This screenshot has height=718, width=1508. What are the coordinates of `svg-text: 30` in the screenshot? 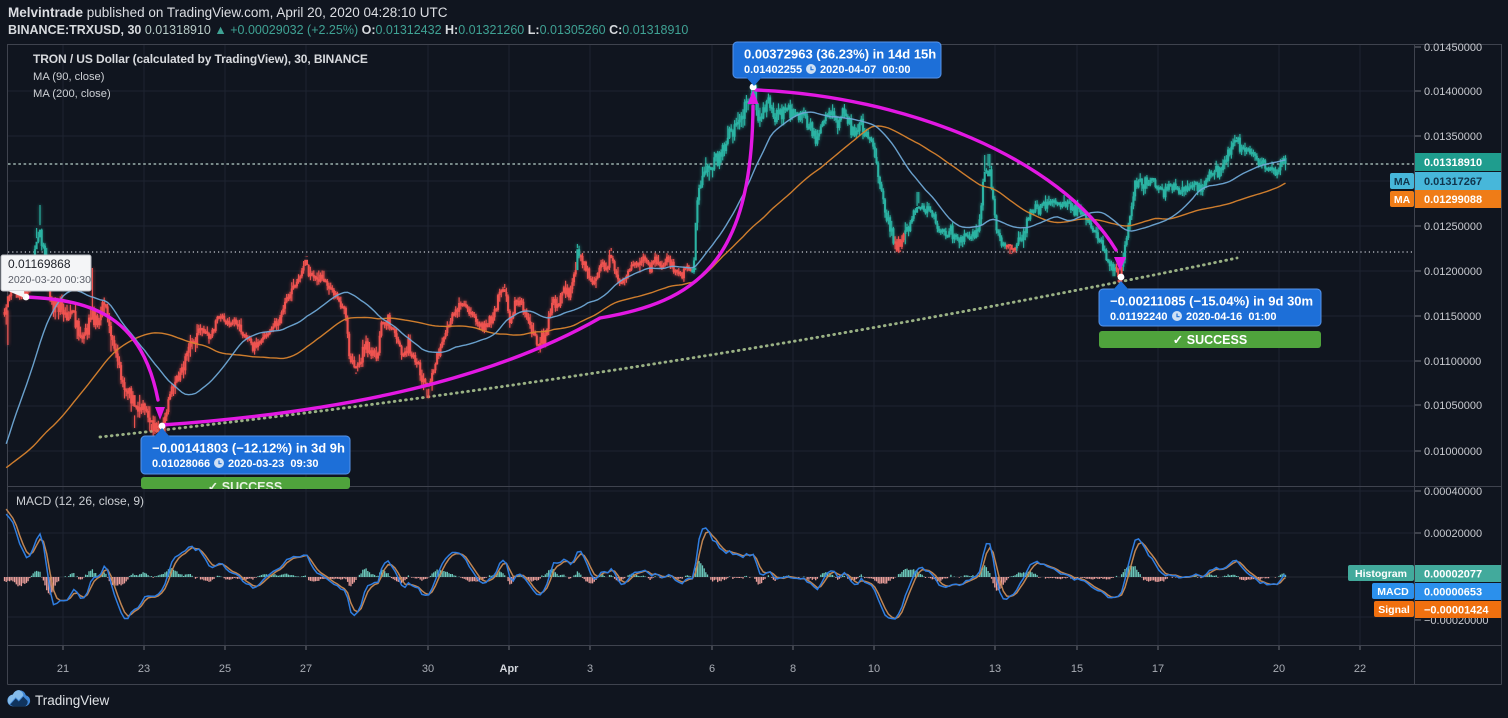 It's located at (428, 669).